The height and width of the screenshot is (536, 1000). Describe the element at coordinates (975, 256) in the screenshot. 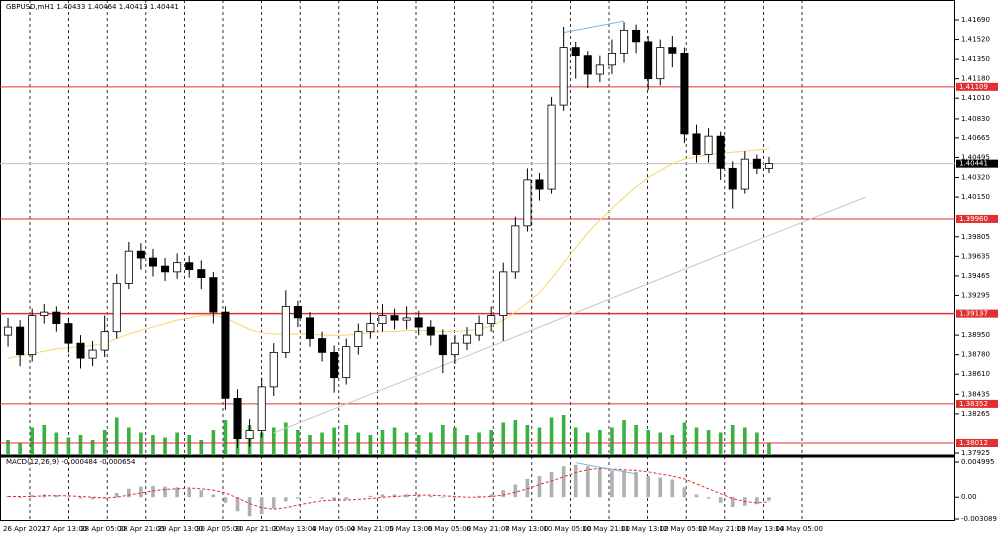

I see `y-tick-label: 1.39635` at that location.